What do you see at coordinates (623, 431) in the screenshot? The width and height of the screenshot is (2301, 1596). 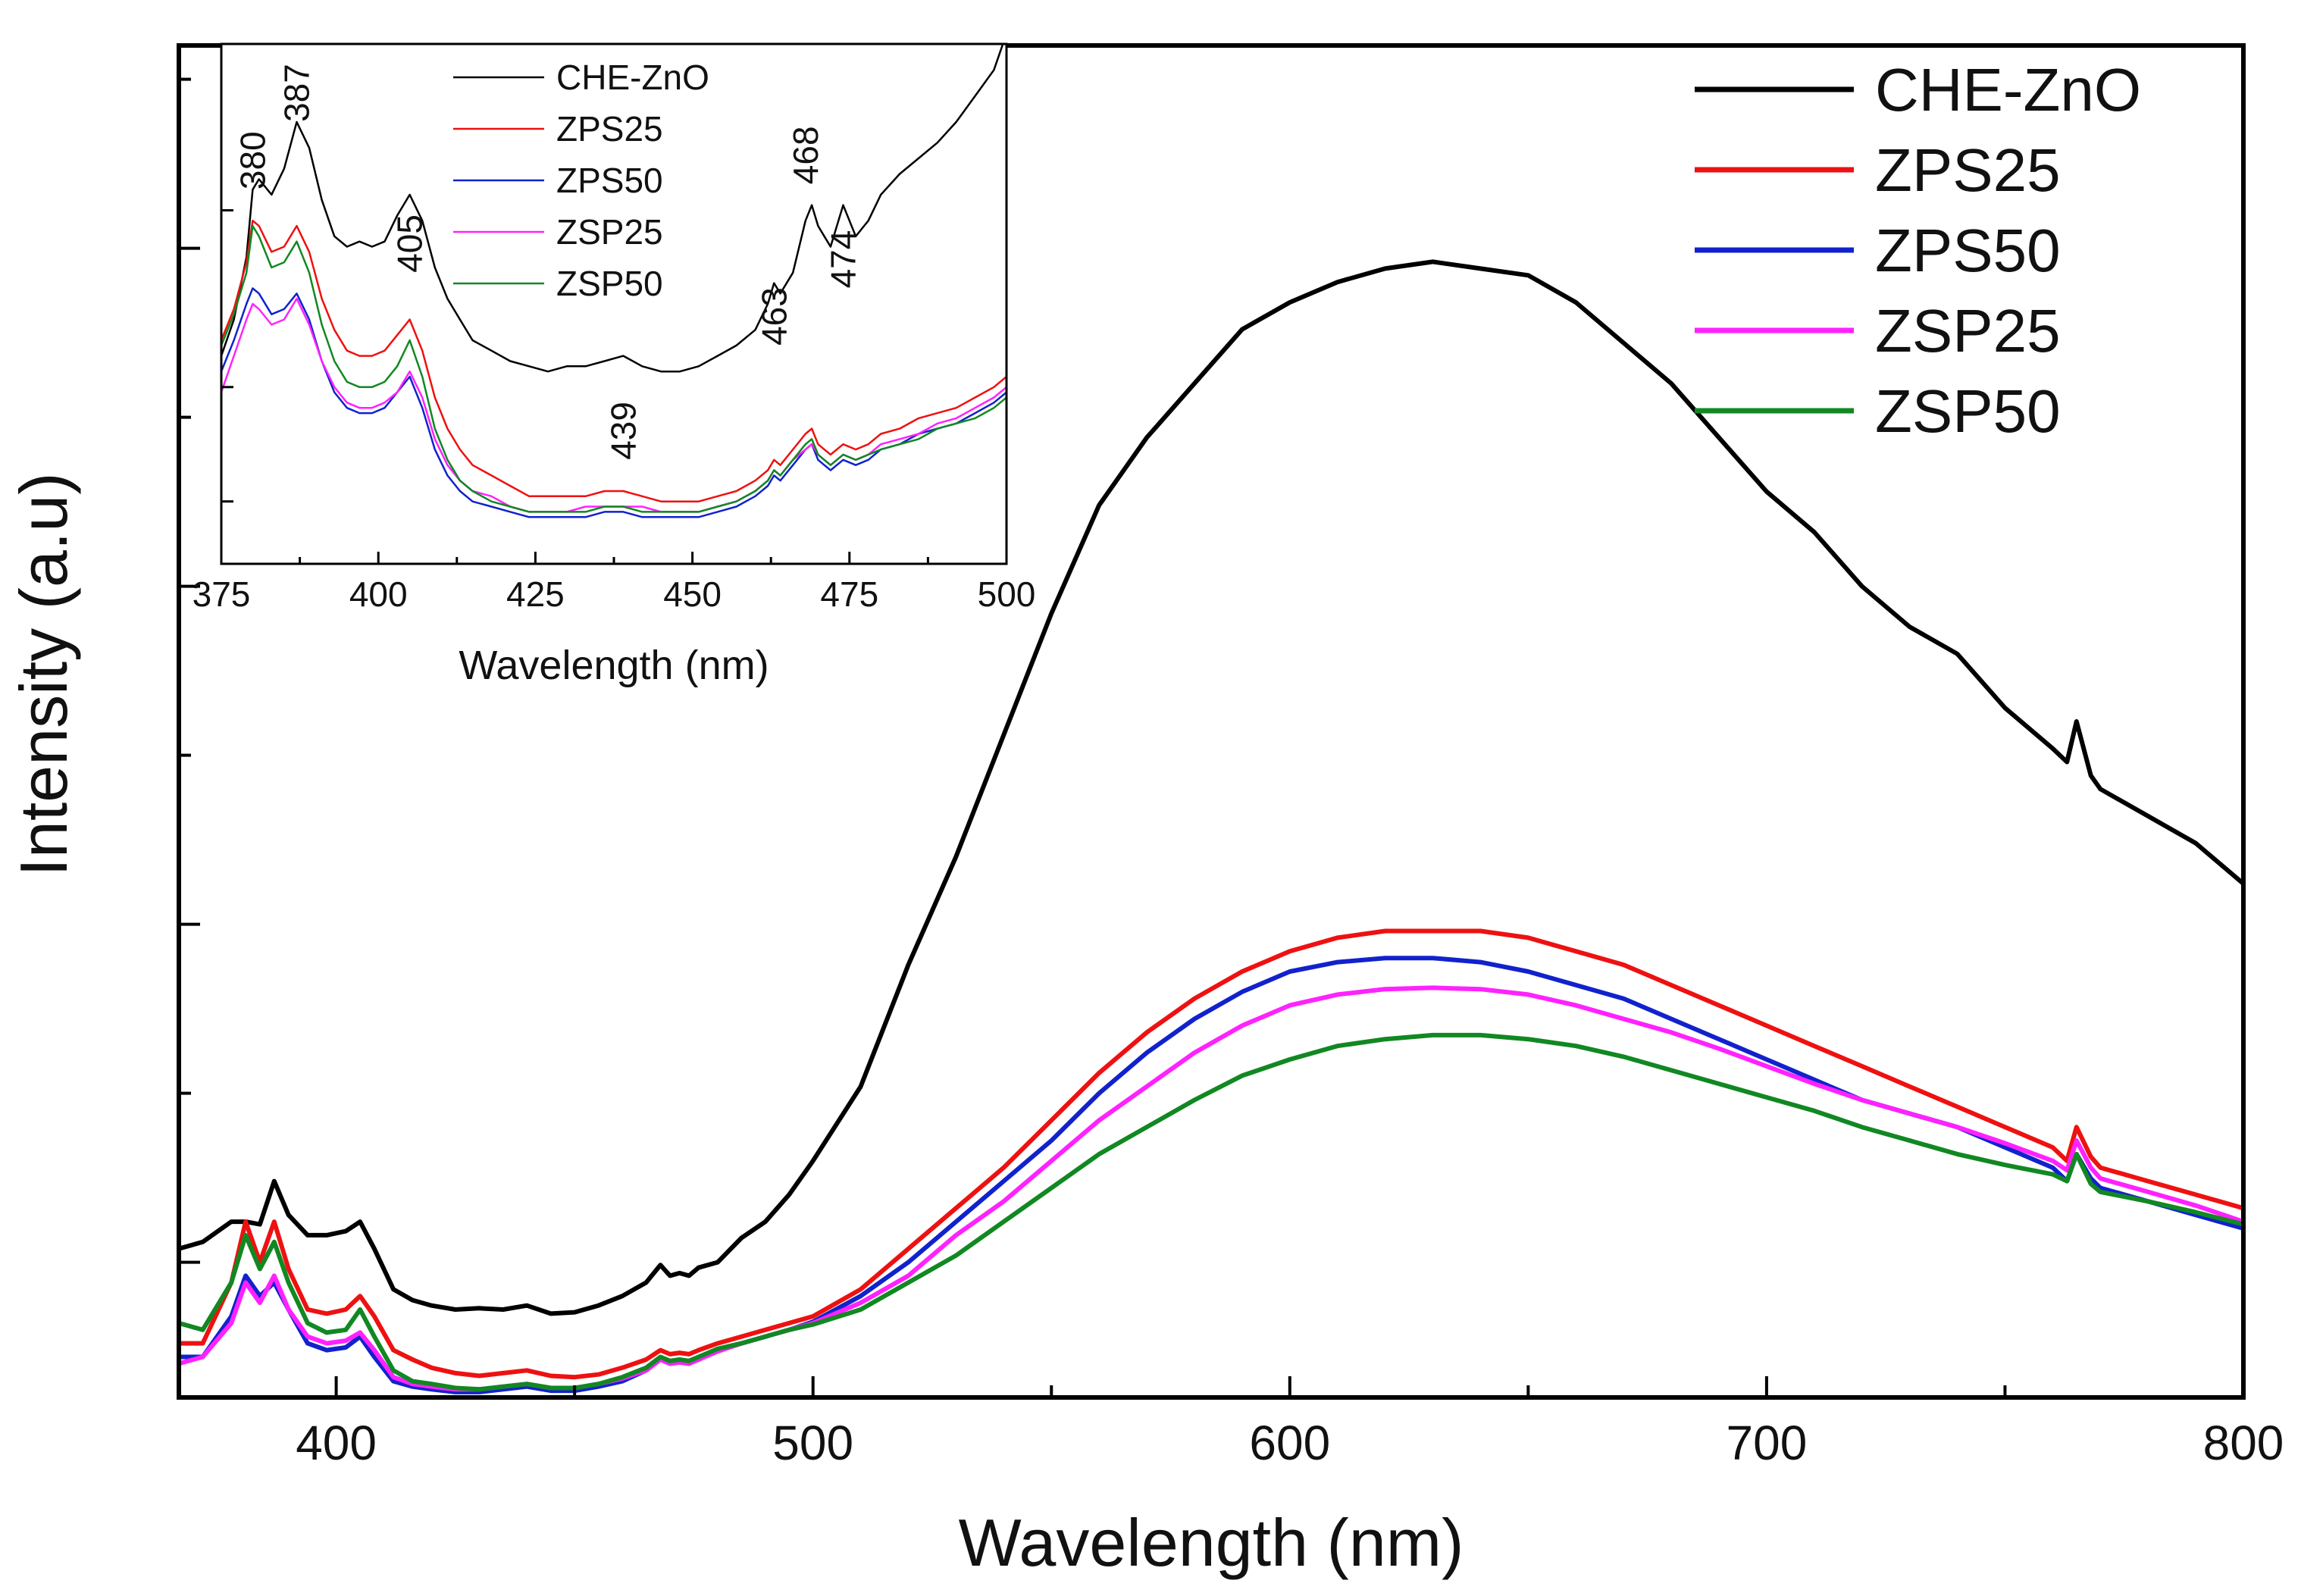 I see `peak-label-439: 439` at bounding box center [623, 431].